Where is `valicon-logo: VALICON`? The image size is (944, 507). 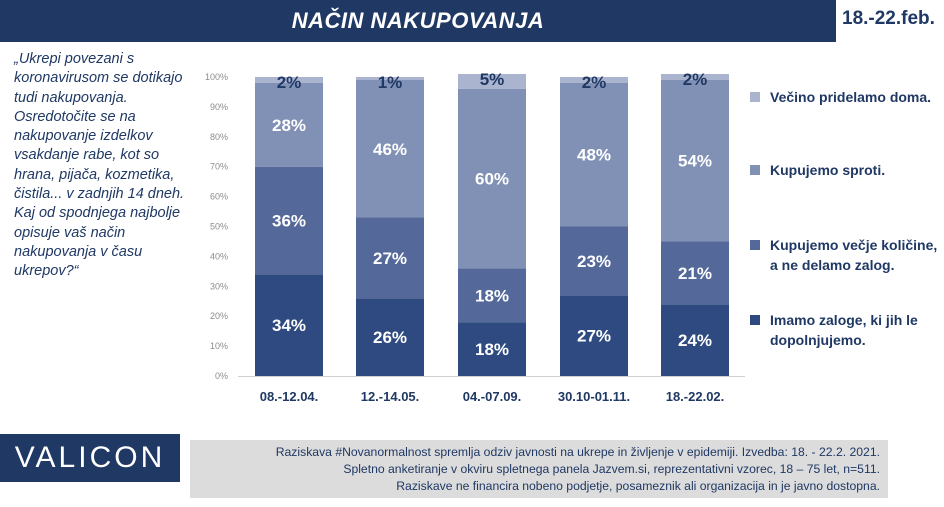
valicon-logo: VALICON is located at coordinates (90, 458).